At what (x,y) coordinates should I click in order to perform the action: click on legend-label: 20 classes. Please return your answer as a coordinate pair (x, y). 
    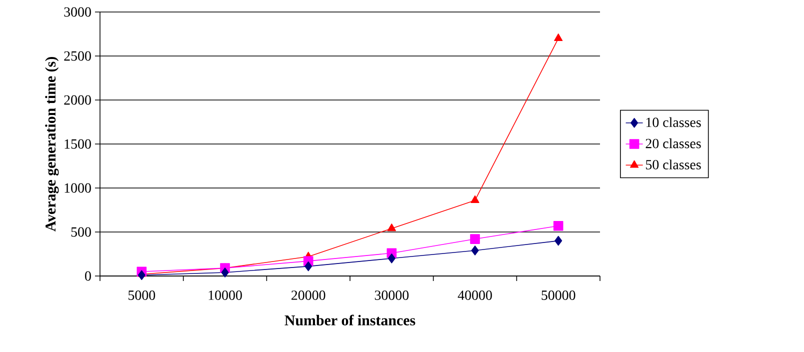
    Looking at the image, I should click on (673, 143).